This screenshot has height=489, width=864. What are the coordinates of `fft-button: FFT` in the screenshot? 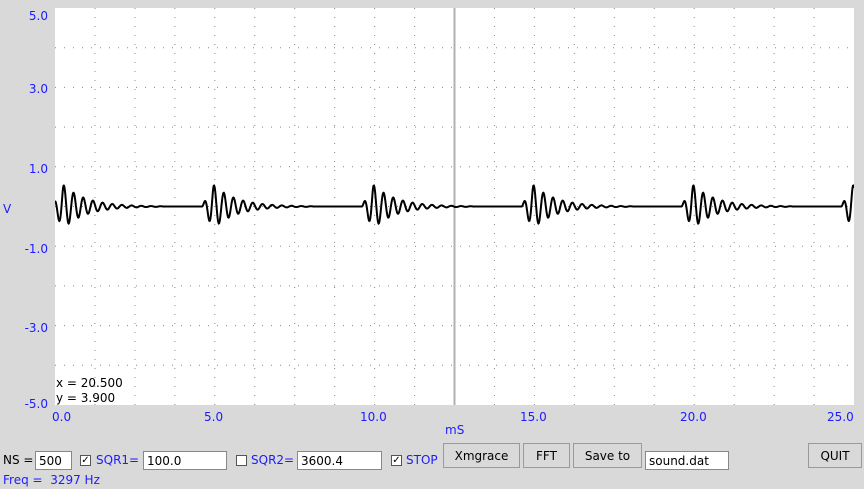 It's located at (546, 455).